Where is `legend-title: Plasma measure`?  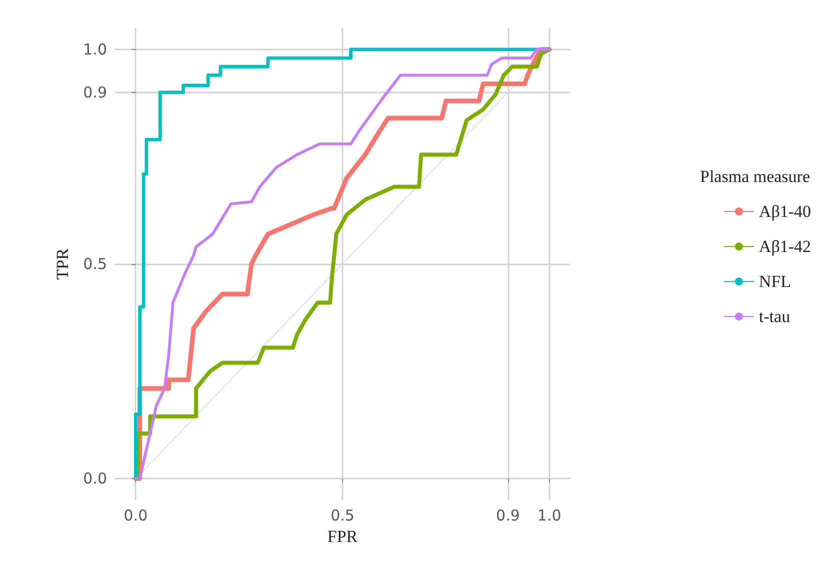 legend-title: Plasma measure is located at coordinates (755, 176).